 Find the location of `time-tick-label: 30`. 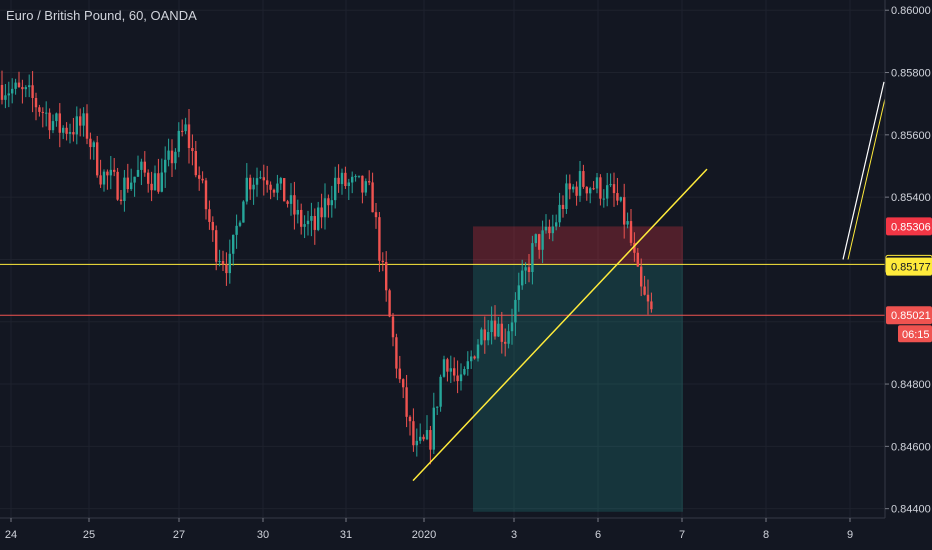

time-tick-label: 30 is located at coordinates (263, 535).